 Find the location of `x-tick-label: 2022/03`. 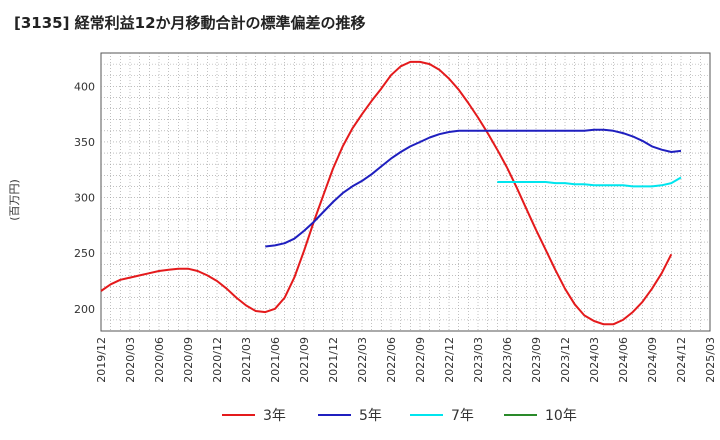

x-tick-label: 2022/03 is located at coordinates (362, 360).